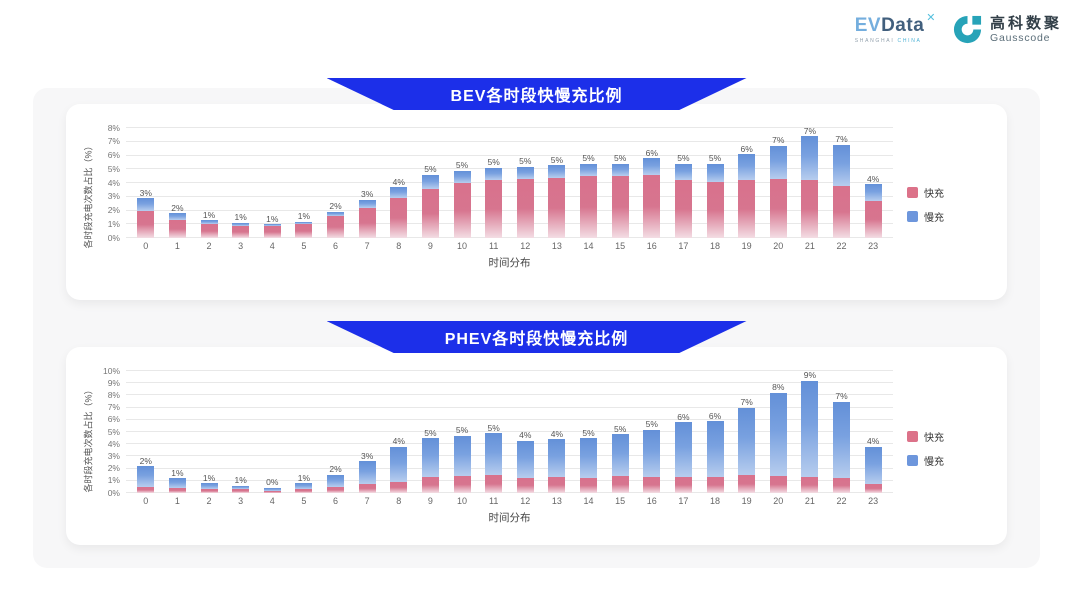 Image resolution: width=1080 pixels, height=608 pixels. Describe the element at coordinates (273, 432) in the screenshot. I see `bar-hour-4: 0%` at that location.